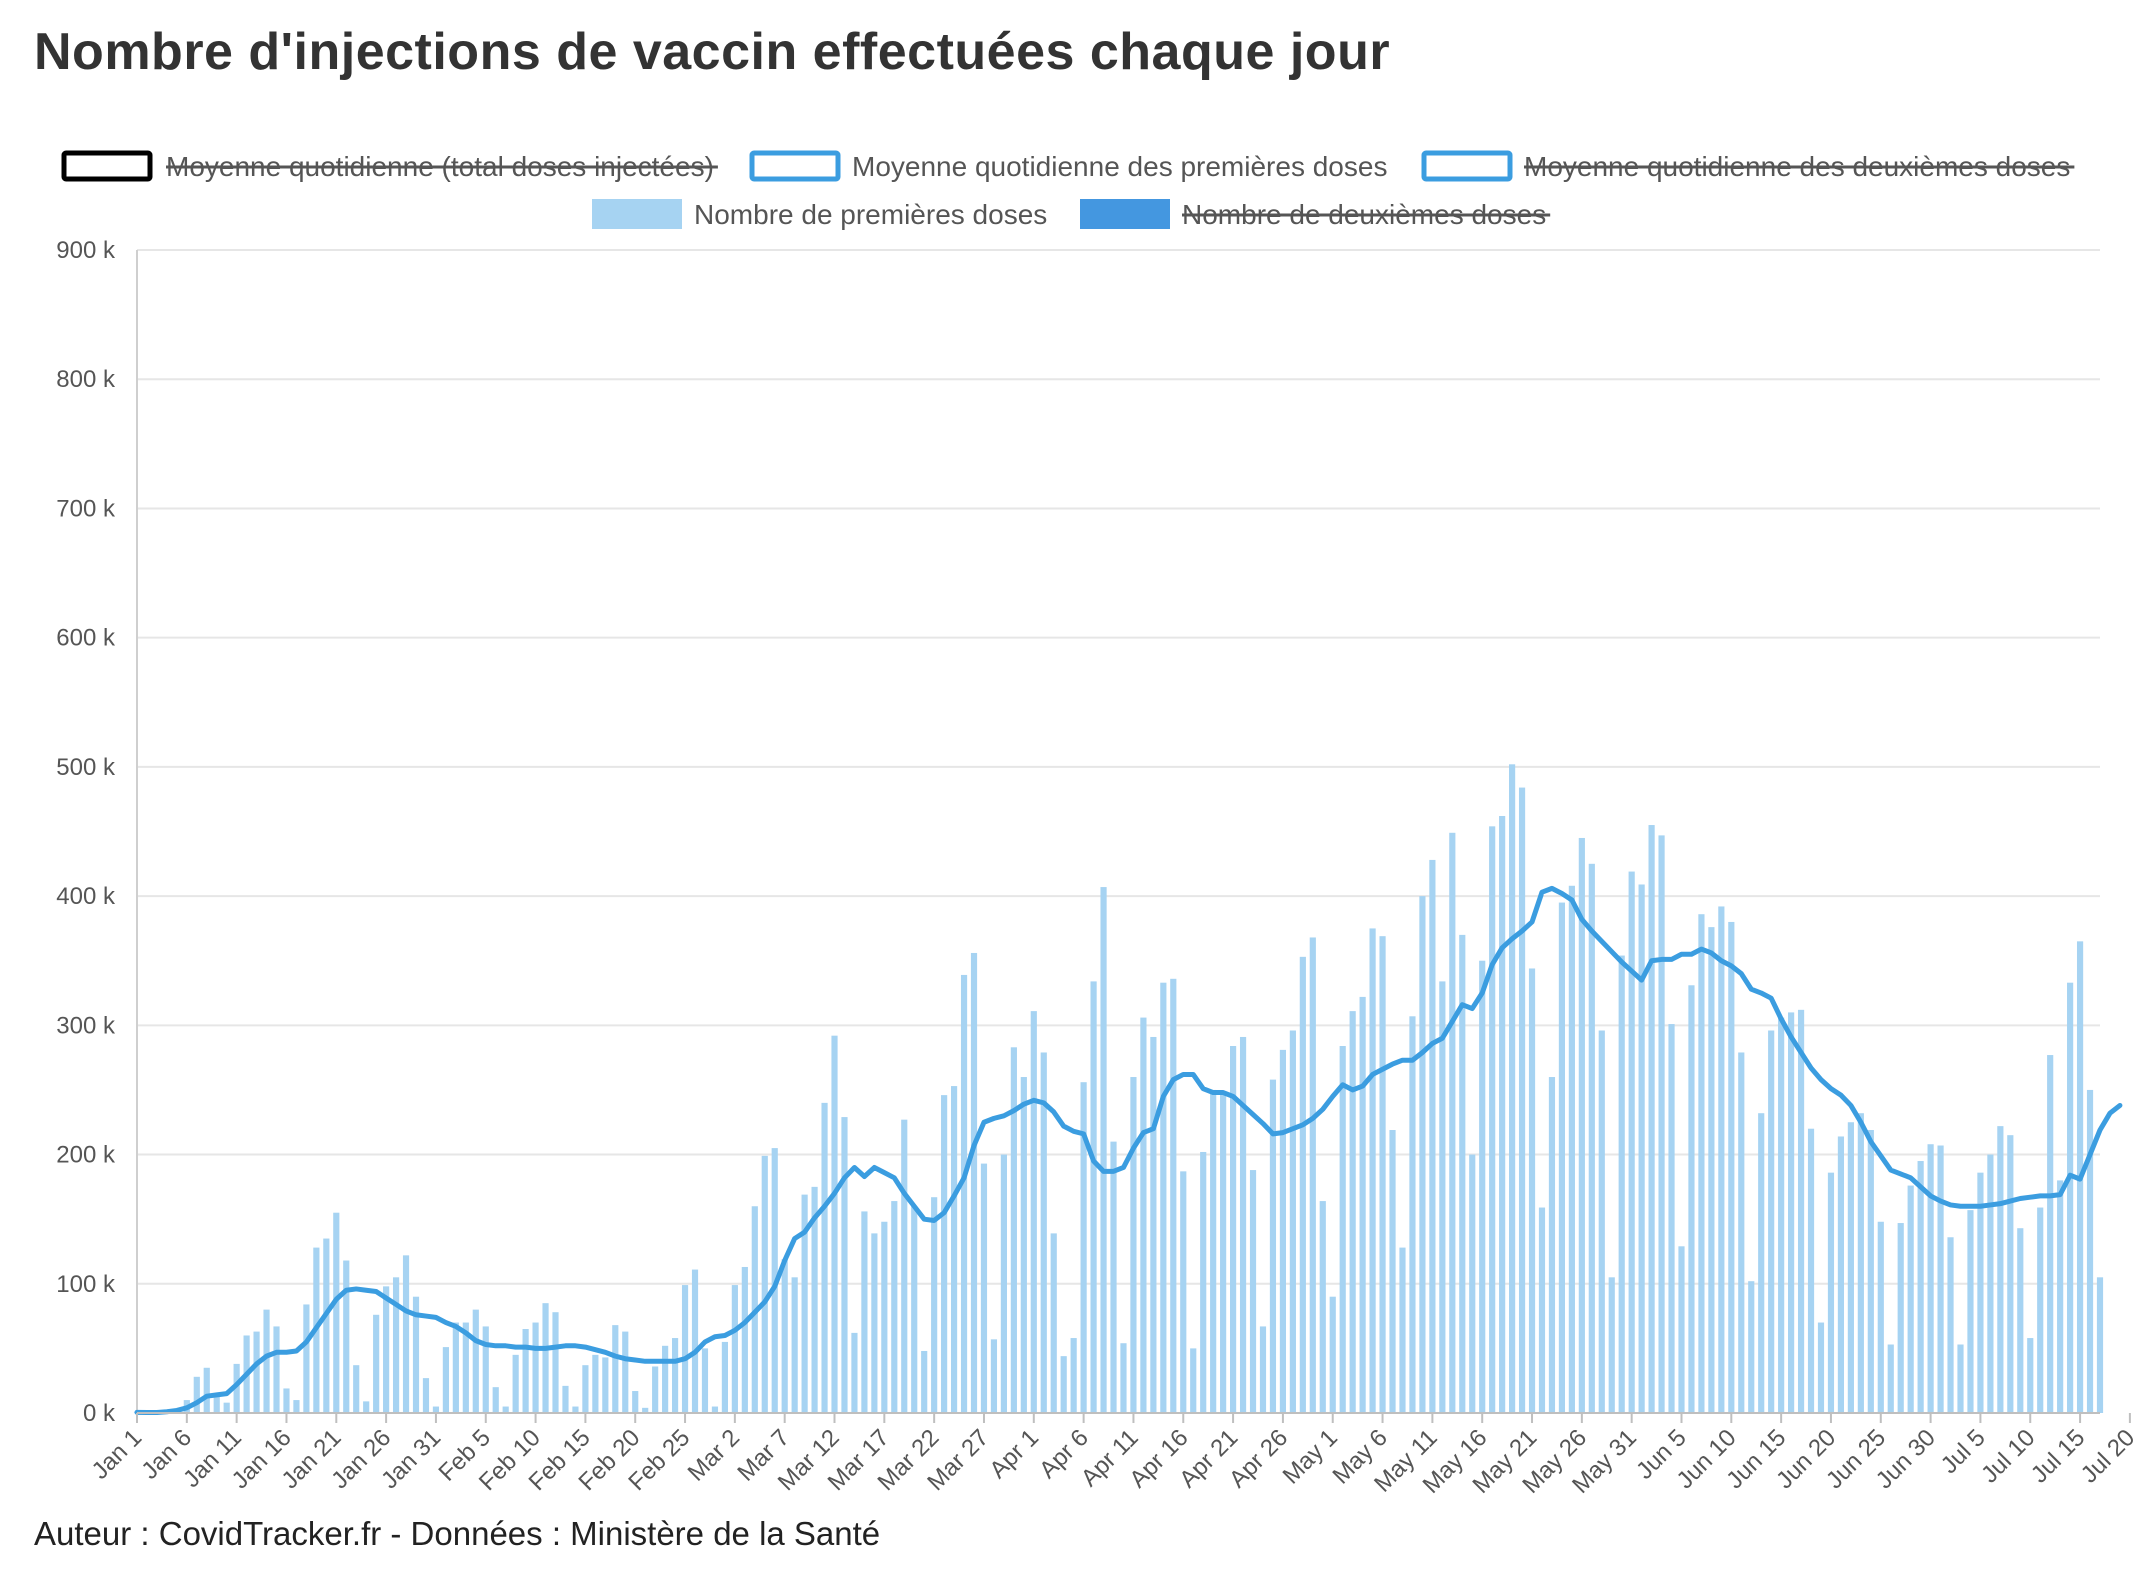 The height and width of the screenshot is (1596, 2144). What do you see at coordinates (795, 166) in the screenshot?
I see `legend-swatch-line` at bounding box center [795, 166].